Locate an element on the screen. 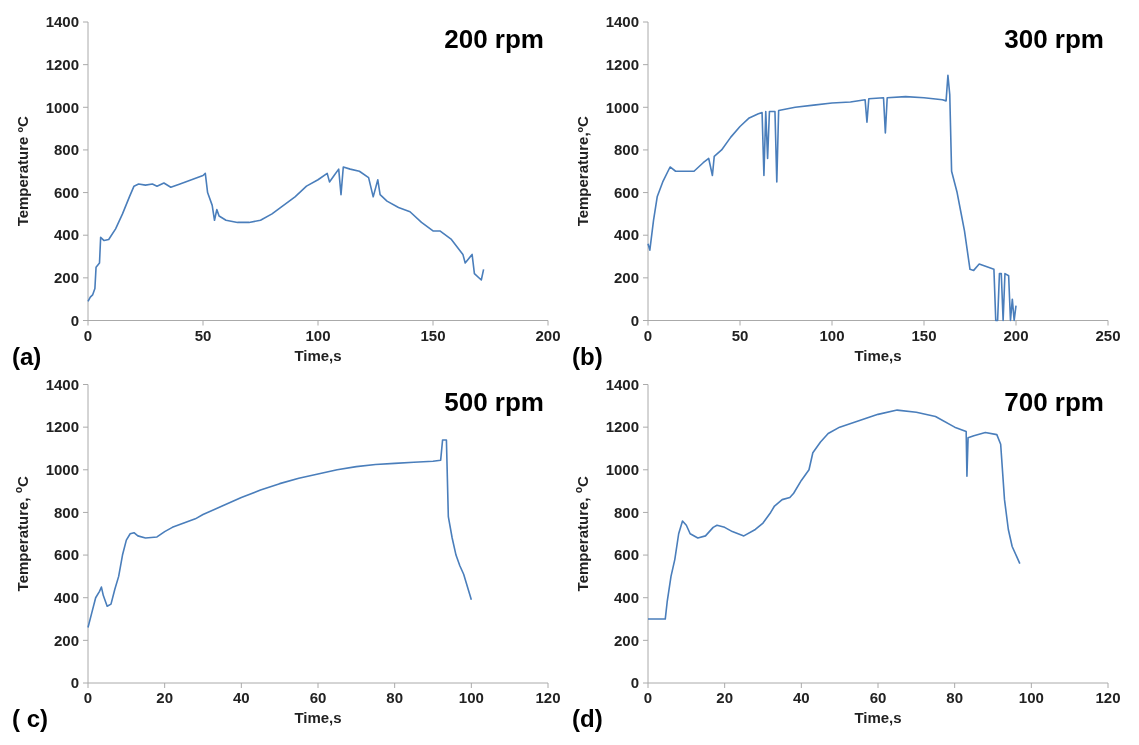 The height and width of the screenshot is (745, 1139). y-axis-title: Temperature ºC is located at coordinates (22, 171).